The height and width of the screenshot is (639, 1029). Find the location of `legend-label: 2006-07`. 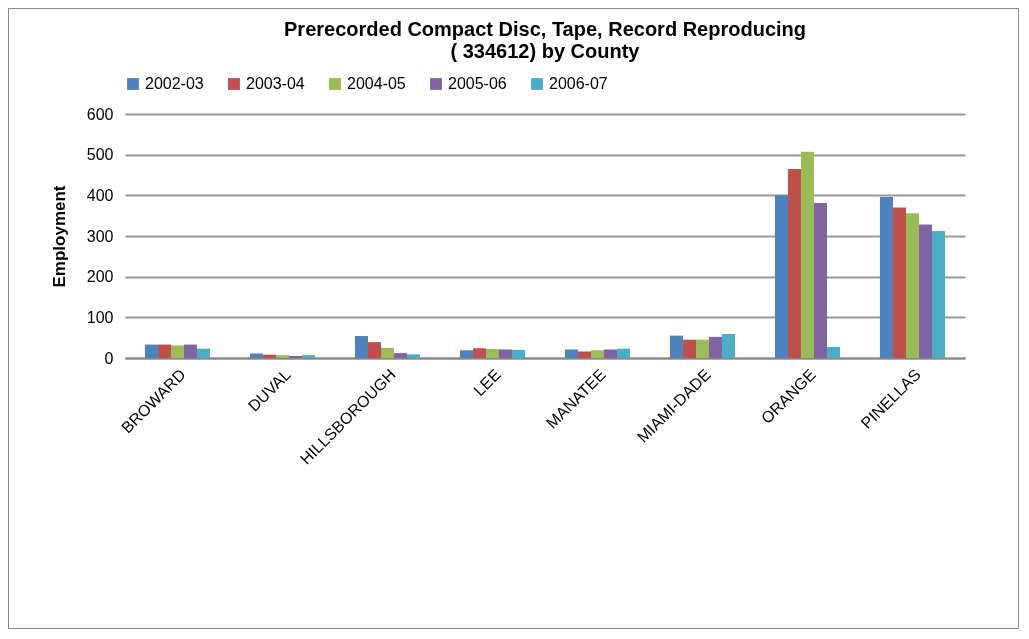

legend-label: 2006-07 is located at coordinates (578, 83).